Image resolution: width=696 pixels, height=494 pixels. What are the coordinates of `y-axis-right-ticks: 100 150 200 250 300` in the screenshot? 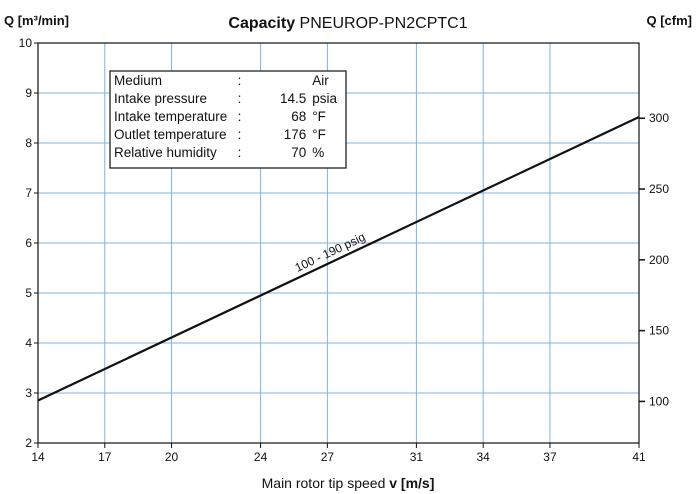 It's located at (654, 259).